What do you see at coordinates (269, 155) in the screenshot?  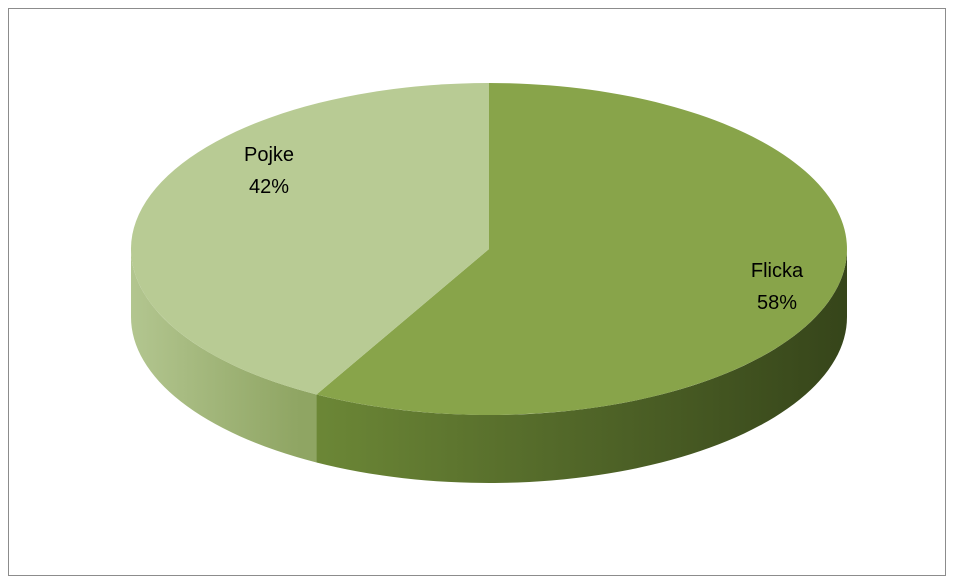 I see `label-pojke-name: Pojke` at bounding box center [269, 155].